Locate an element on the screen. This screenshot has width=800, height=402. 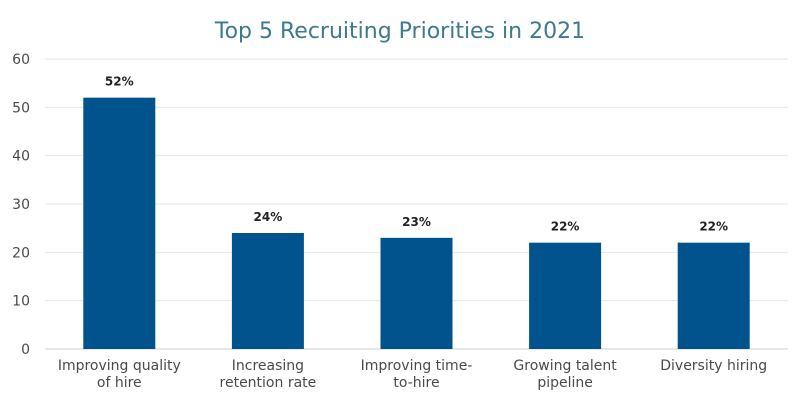
x-tick-label-line: to-hire is located at coordinates (416, 383).